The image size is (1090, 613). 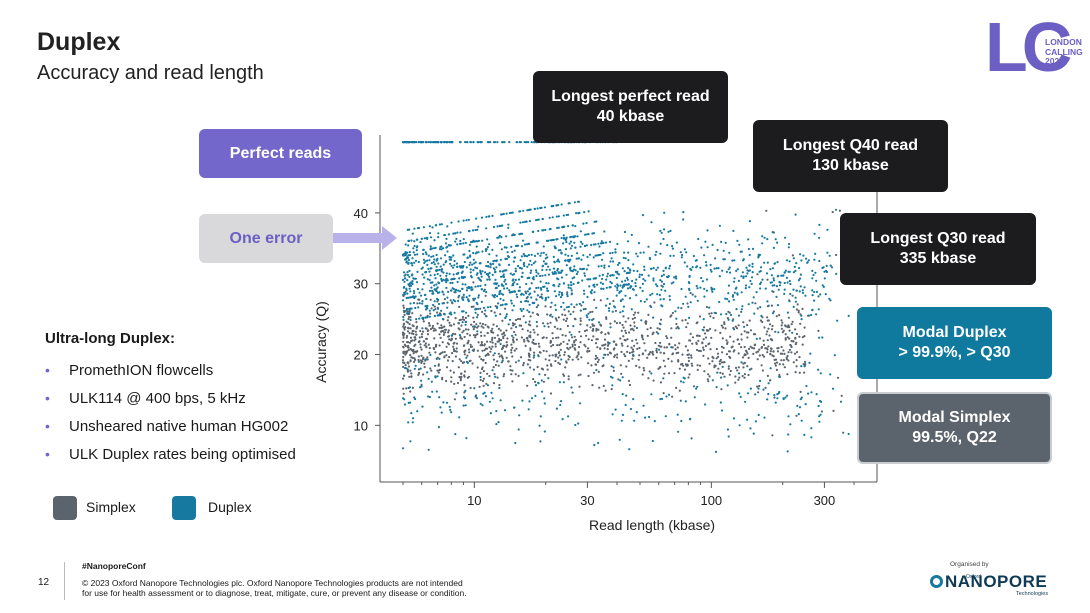 I want to click on logo-line: CALLING, so click(x=1064, y=51).